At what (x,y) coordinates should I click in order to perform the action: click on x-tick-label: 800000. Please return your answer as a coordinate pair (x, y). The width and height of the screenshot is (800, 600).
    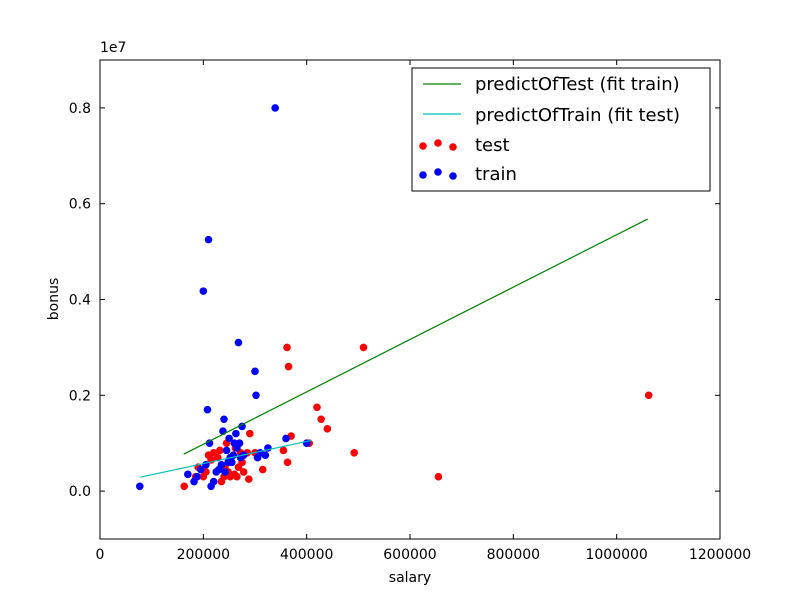
    Looking at the image, I should click on (513, 555).